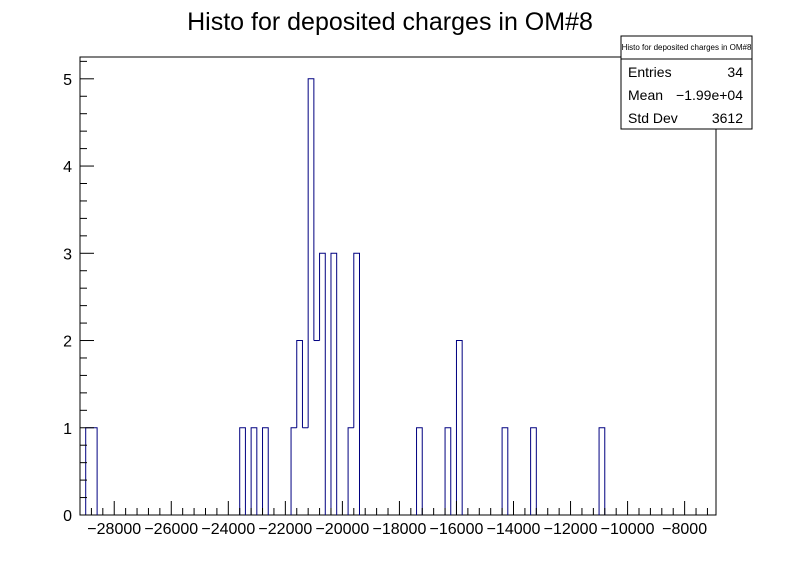 The width and height of the screenshot is (796, 572). I want to click on stats-box-title: Histo for deposited charges in OM#8, so click(687, 47).